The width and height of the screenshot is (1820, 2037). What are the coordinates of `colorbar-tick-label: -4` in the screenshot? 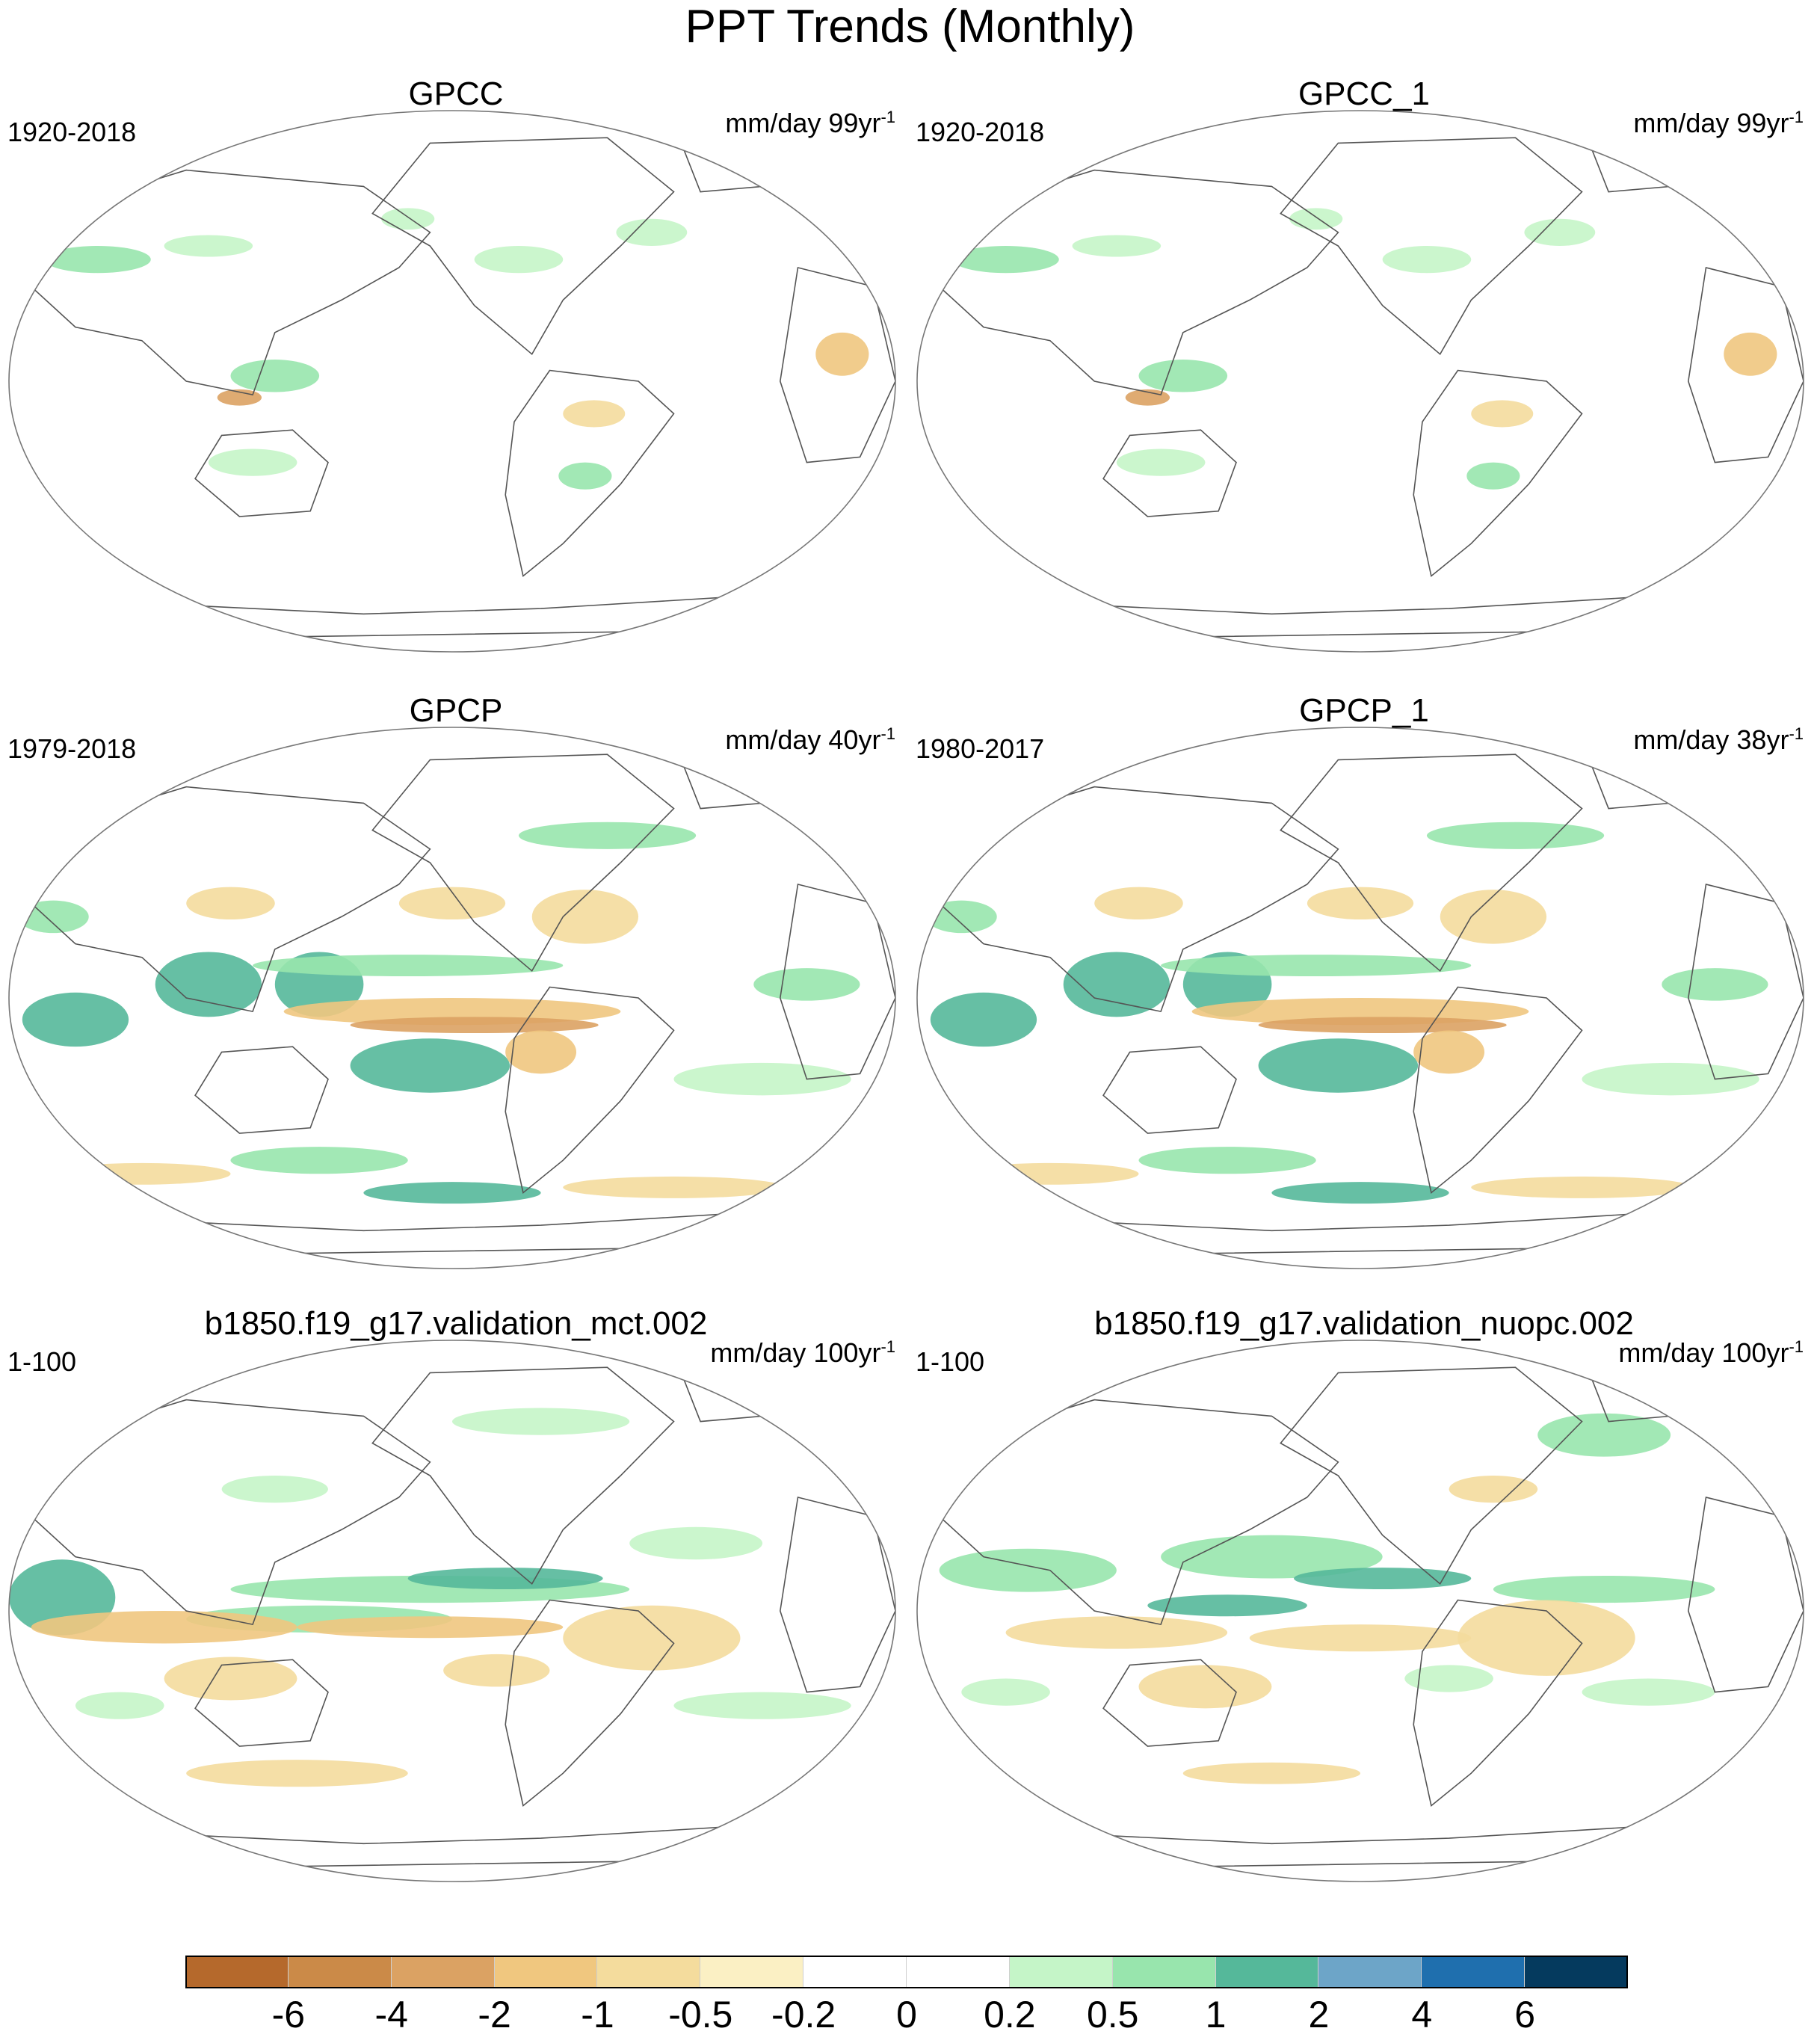 It's located at (391, 2015).